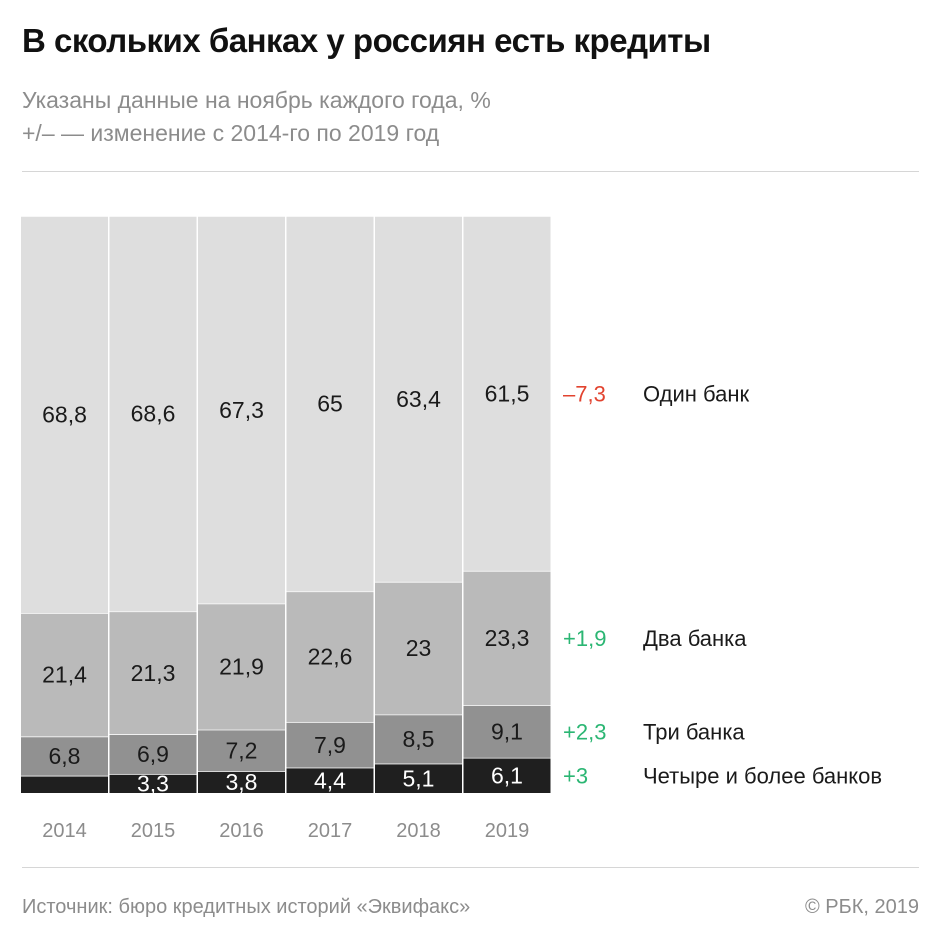 The height and width of the screenshot is (945, 945). What do you see at coordinates (418, 831) in the screenshot?
I see `x-tick-label-2018: 2018` at bounding box center [418, 831].